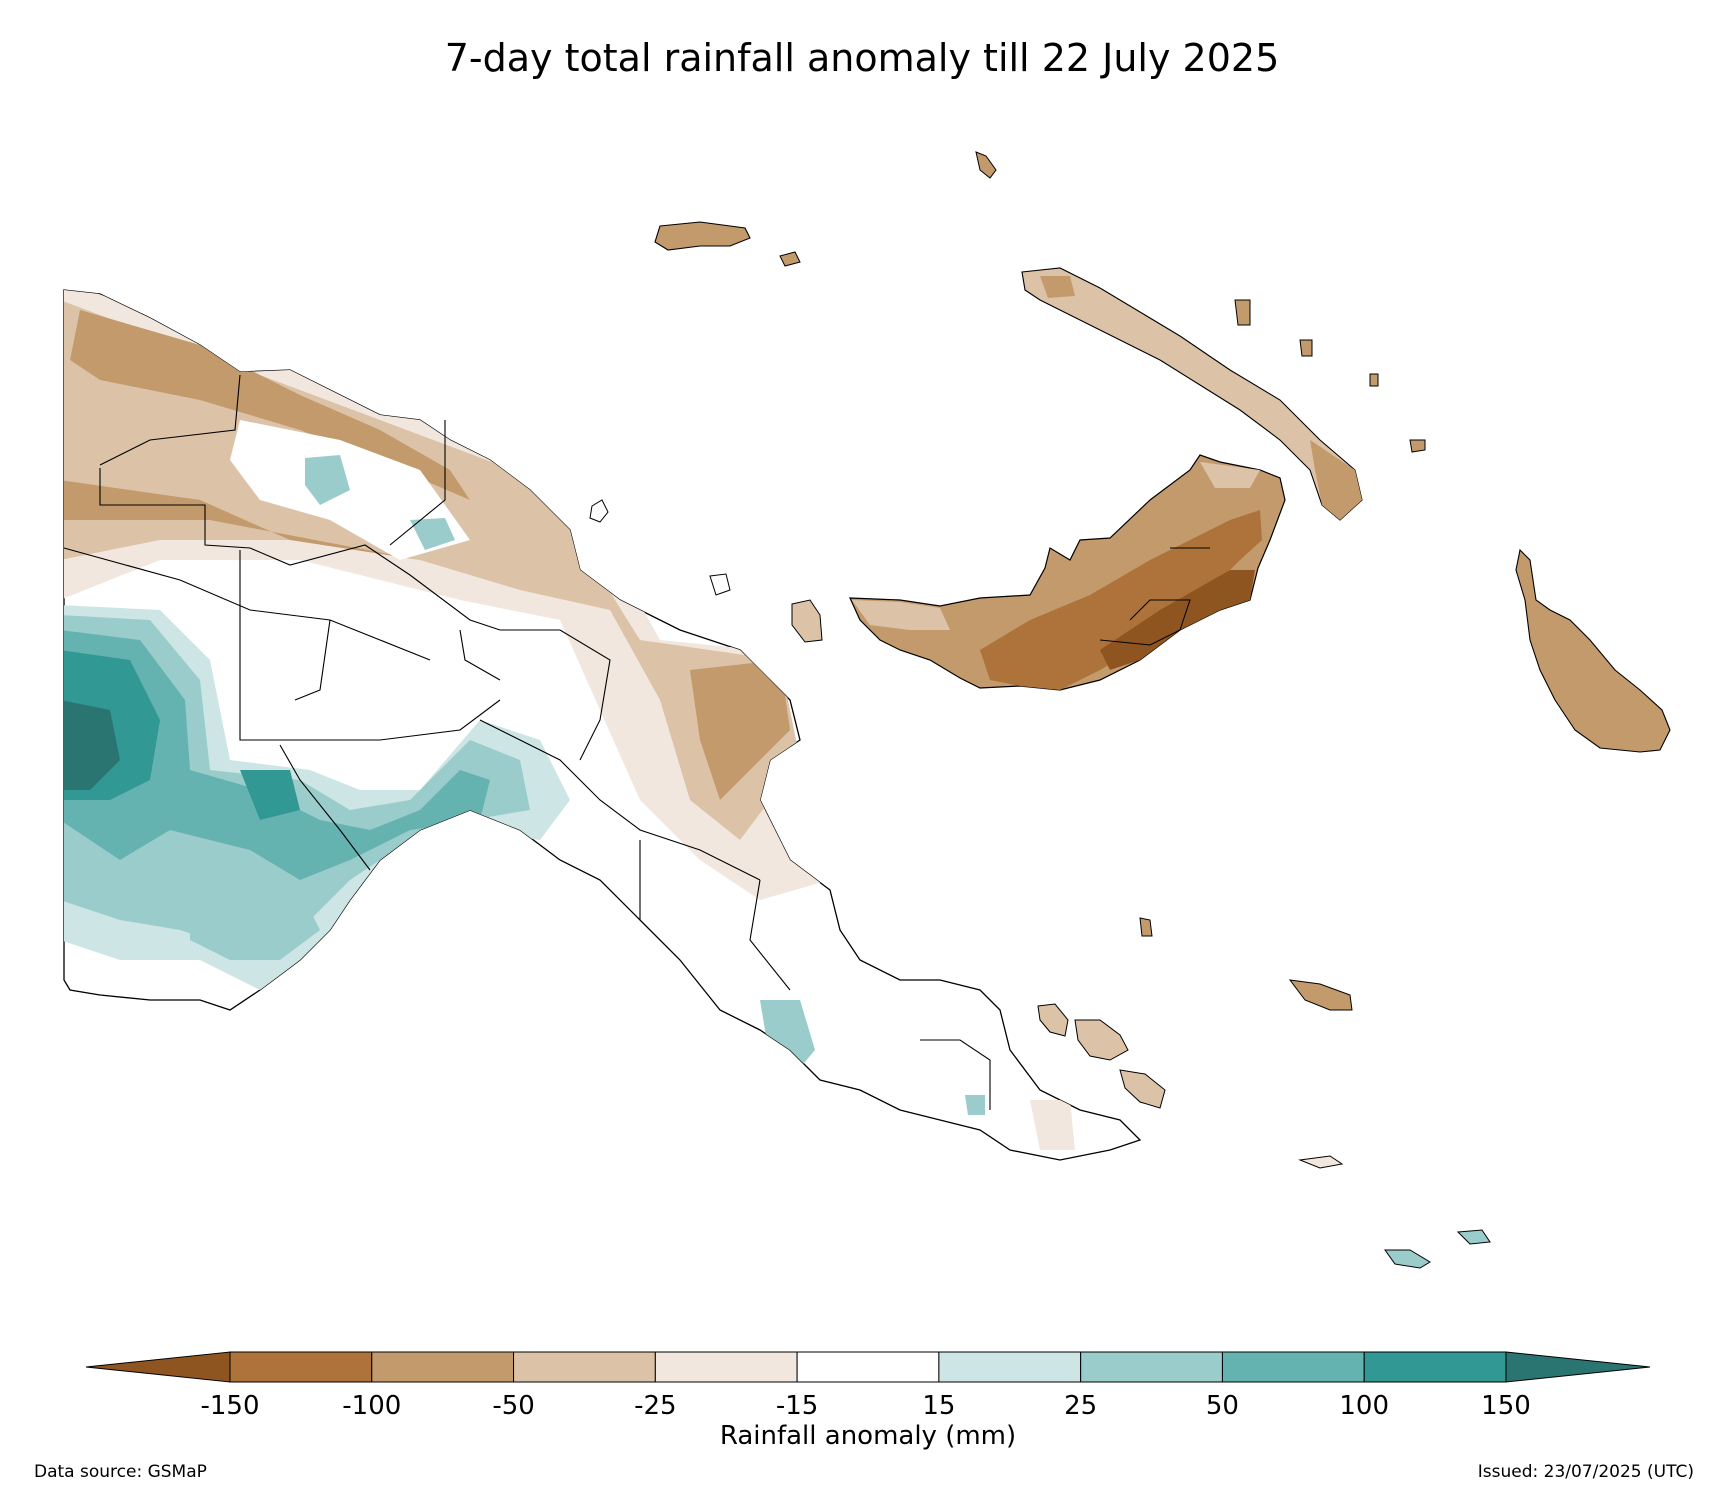 Image resolution: width=1724 pixels, height=1494 pixels. What do you see at coordinates (1374, 380) in the screenshot?
I see `island-feni` at bounding box center [1374, 380].